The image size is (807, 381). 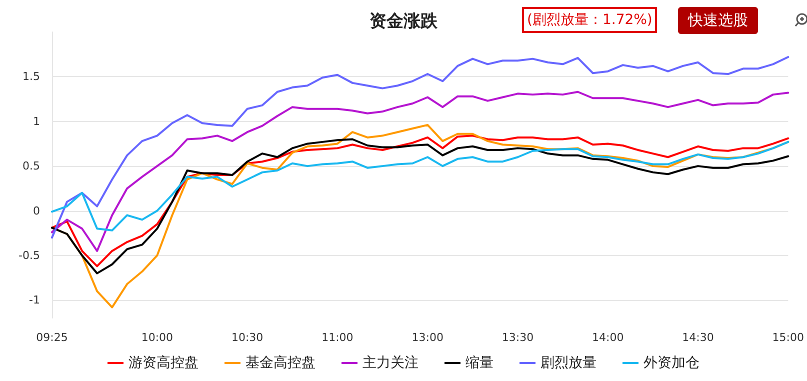 What do you see at coordinates (157, 337) in the screenshot?
I see `x-tick-label: 10:00` at bounding box center [157, 337].